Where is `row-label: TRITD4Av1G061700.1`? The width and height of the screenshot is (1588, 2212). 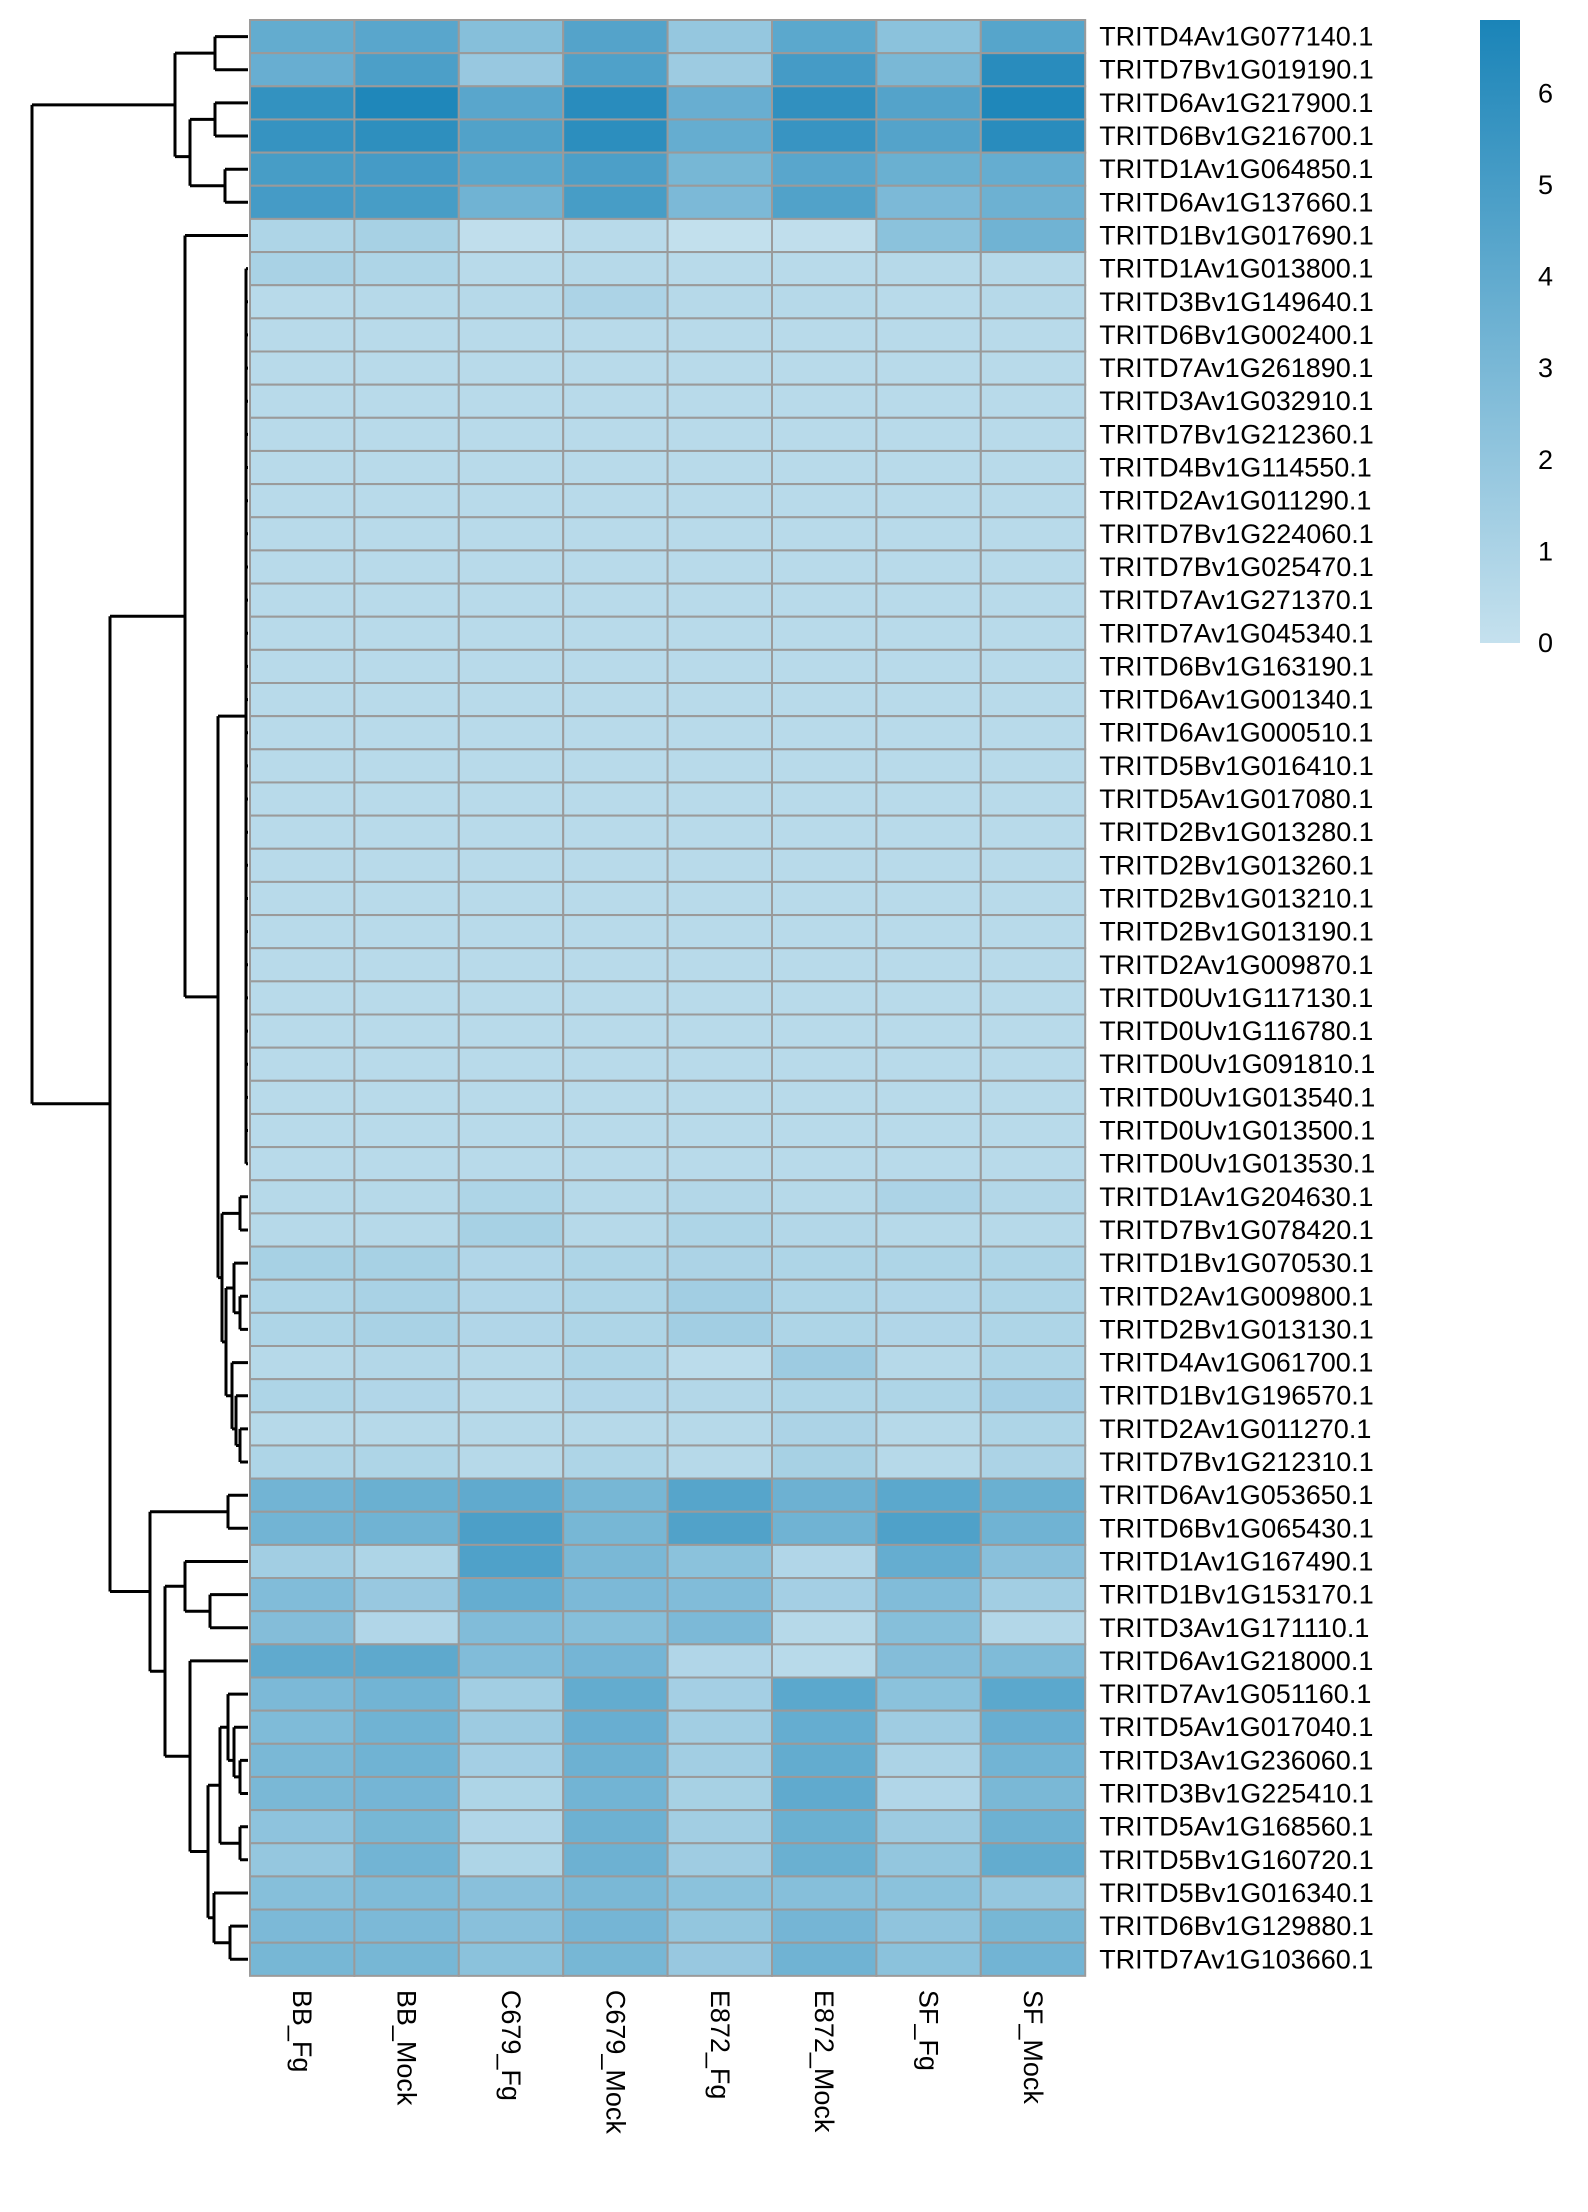 row-label: TRITD4Av1G061700.1 is located at coordinates (1236, 1363).